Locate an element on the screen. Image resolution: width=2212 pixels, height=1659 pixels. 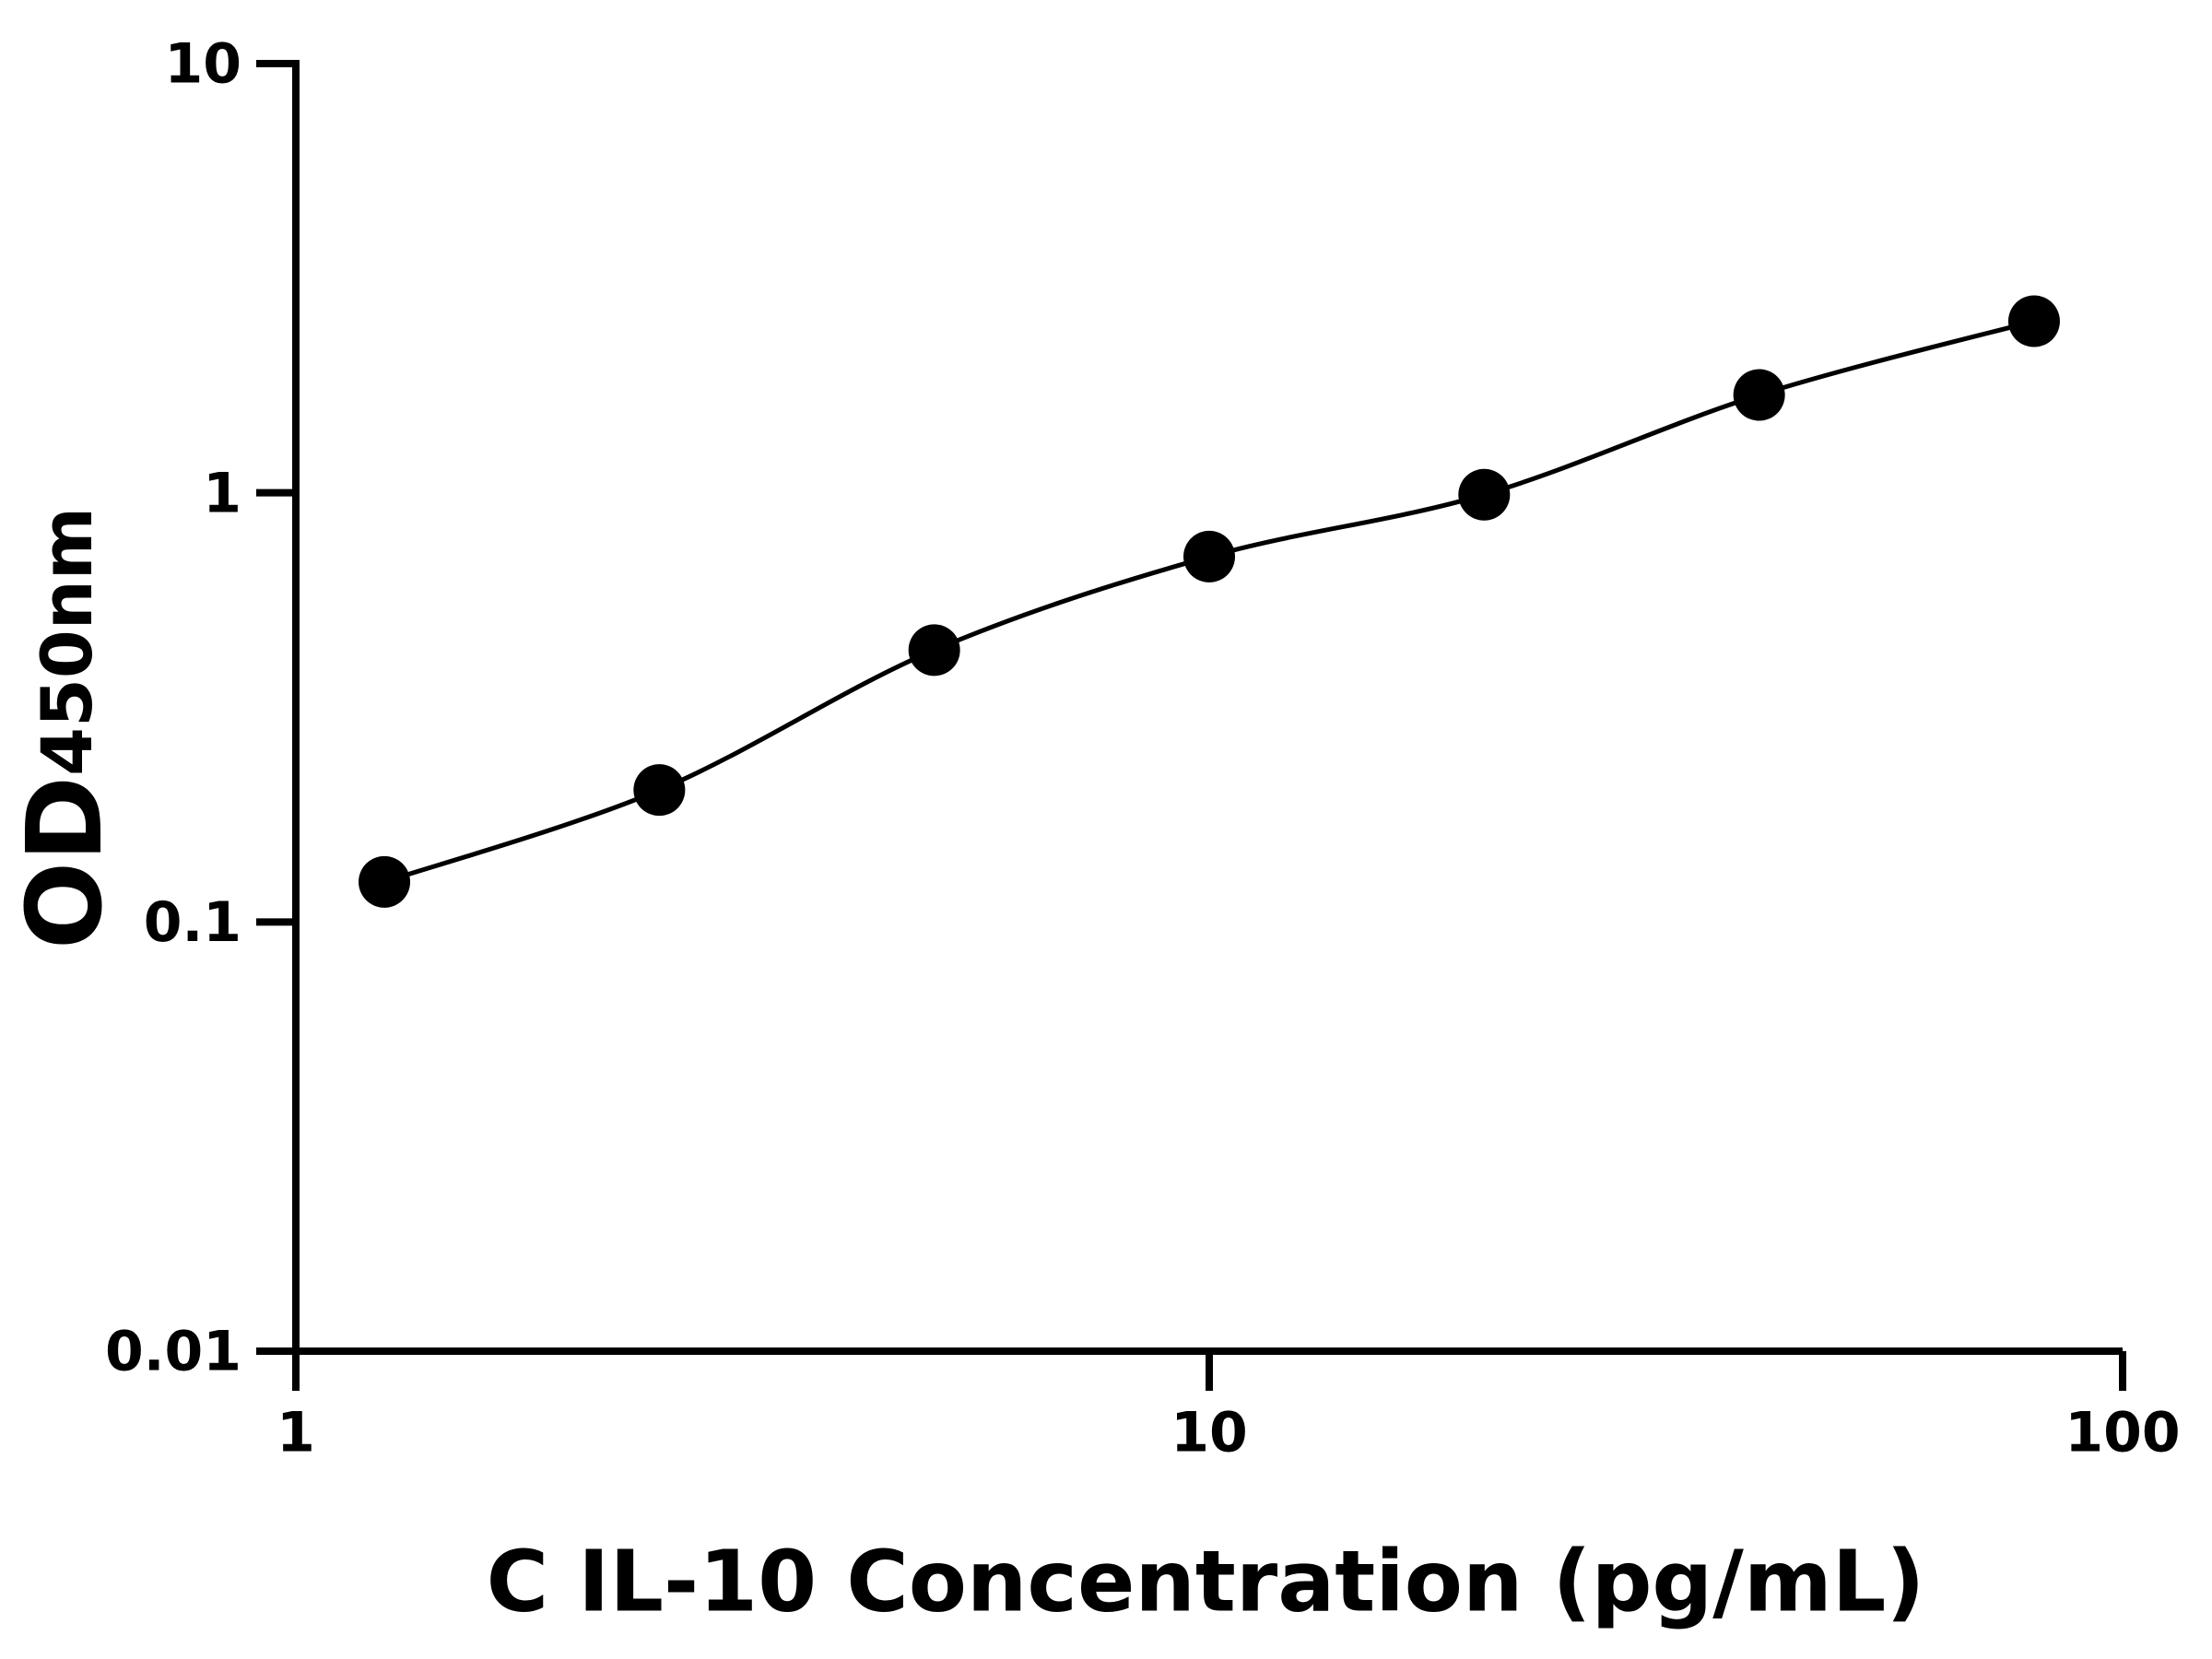
x-tick-label: 100 is located at coordinates (2122, 1433).